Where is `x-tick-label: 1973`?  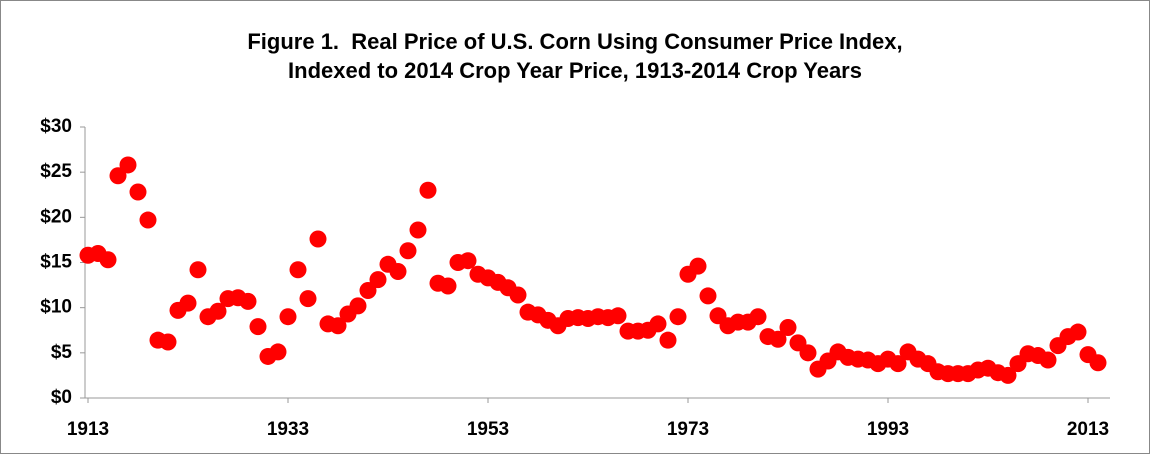
x-tick-label: 1973 is located at coordinates (688, 429).